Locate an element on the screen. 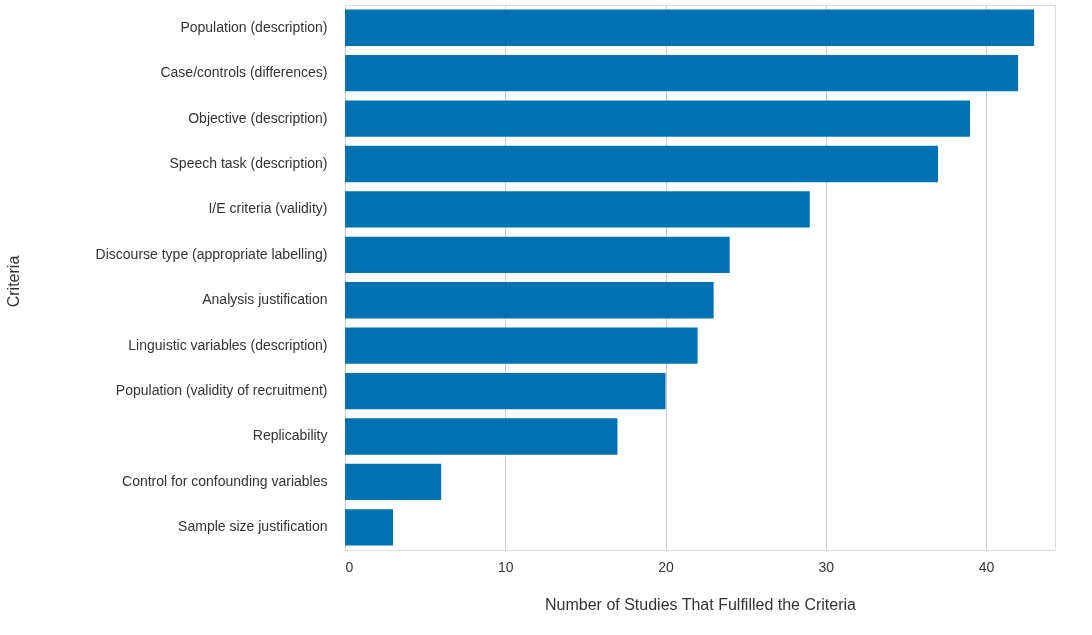  y-tick-label: Speech task (description) is located at coordinates (248, 162).